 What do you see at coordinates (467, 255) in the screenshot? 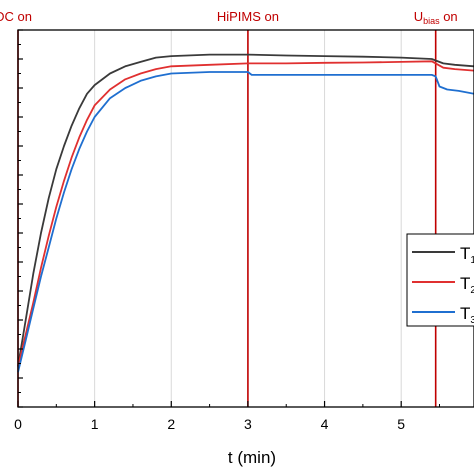
I see `legend-label-1: T1` at bounding box center [467, 255].